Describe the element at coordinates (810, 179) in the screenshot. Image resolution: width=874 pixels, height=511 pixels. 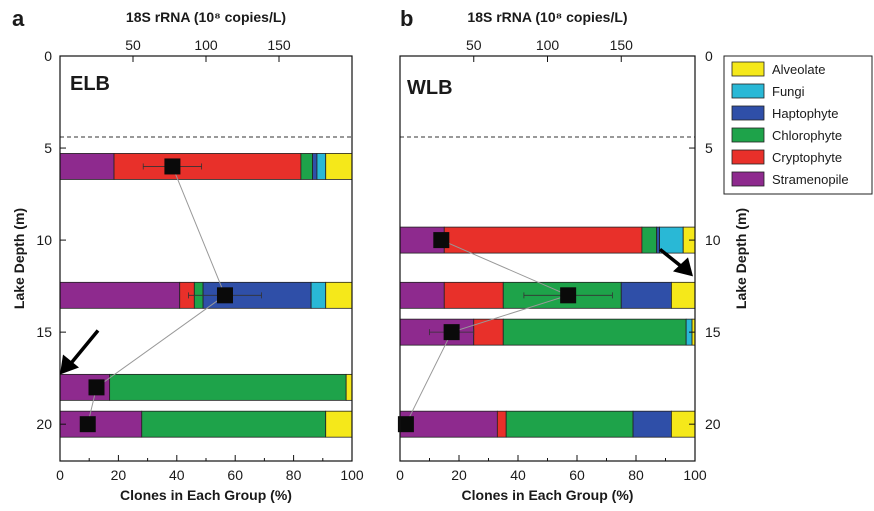
I see `legend-label: Stramenopile` at that location.